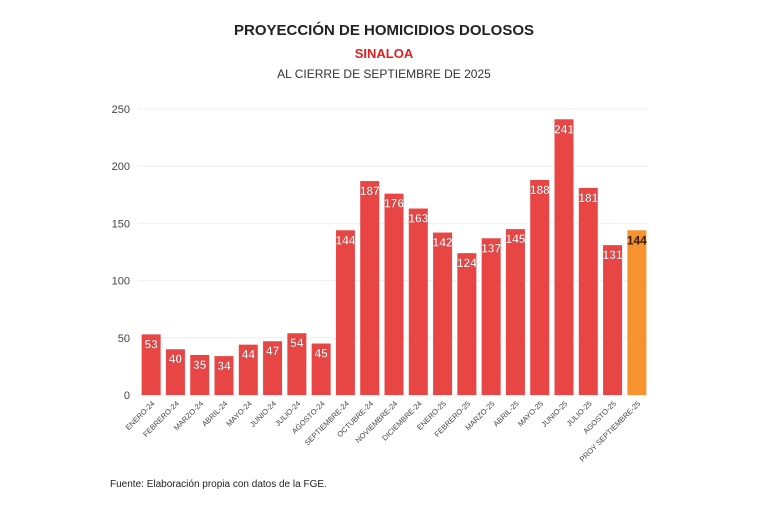 Image resolution: width=768 pixels, height=512 pixels. Describe the element at coordinates (176, 359) in the screenshot. I see `data-label: 40` at that location.